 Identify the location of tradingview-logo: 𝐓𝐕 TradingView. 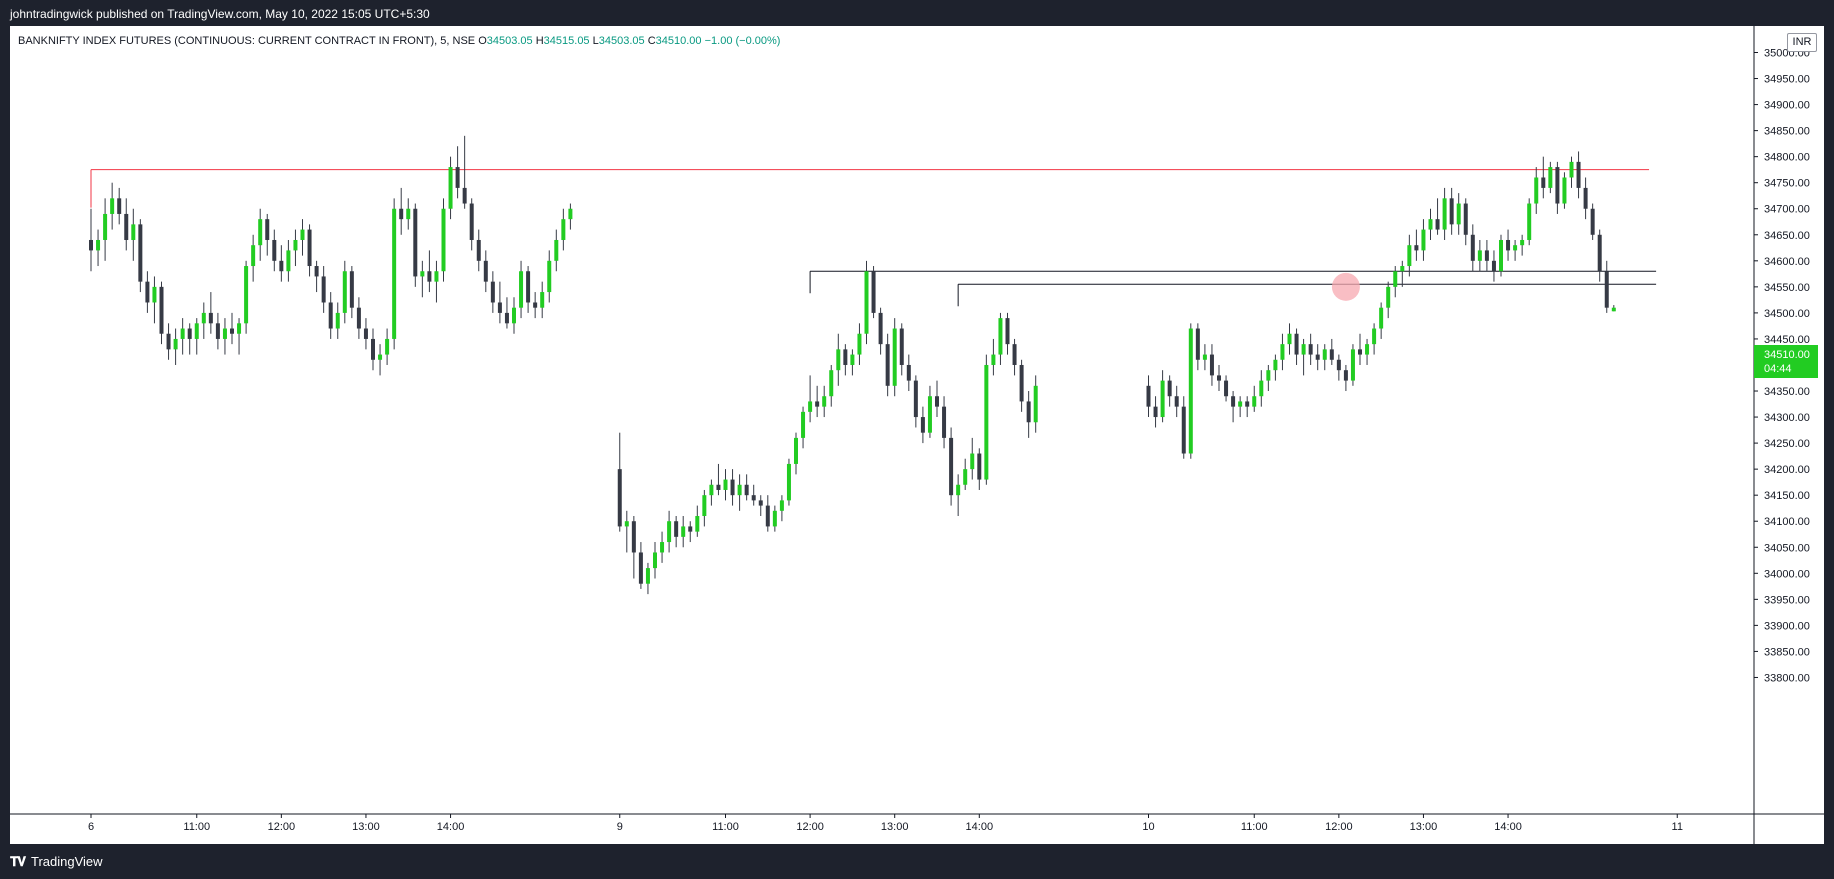
(56, 861).